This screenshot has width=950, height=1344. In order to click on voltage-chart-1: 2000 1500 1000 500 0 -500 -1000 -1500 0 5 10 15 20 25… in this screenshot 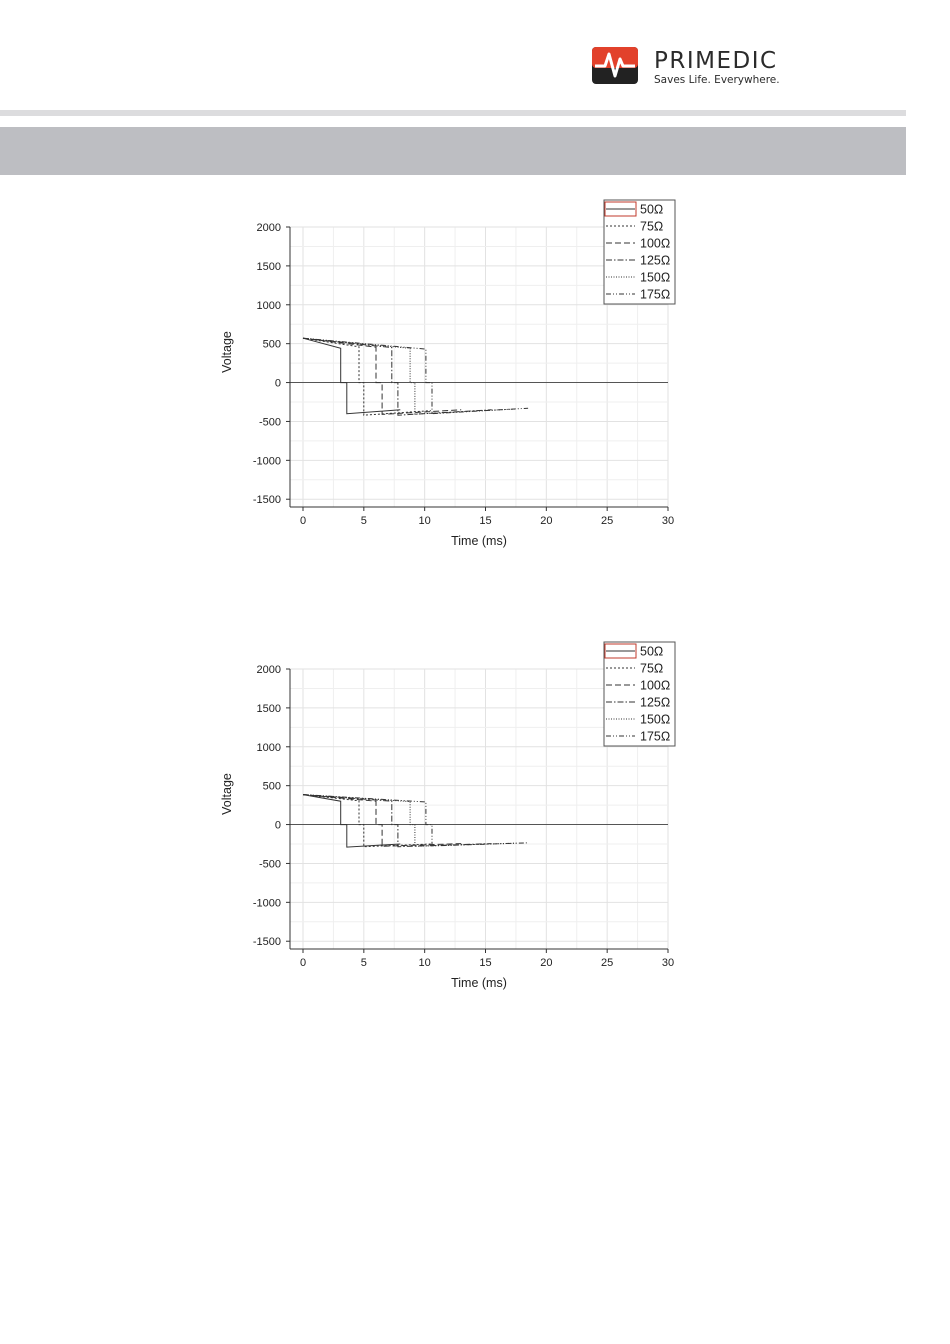, I will do `click(450, 375)`.